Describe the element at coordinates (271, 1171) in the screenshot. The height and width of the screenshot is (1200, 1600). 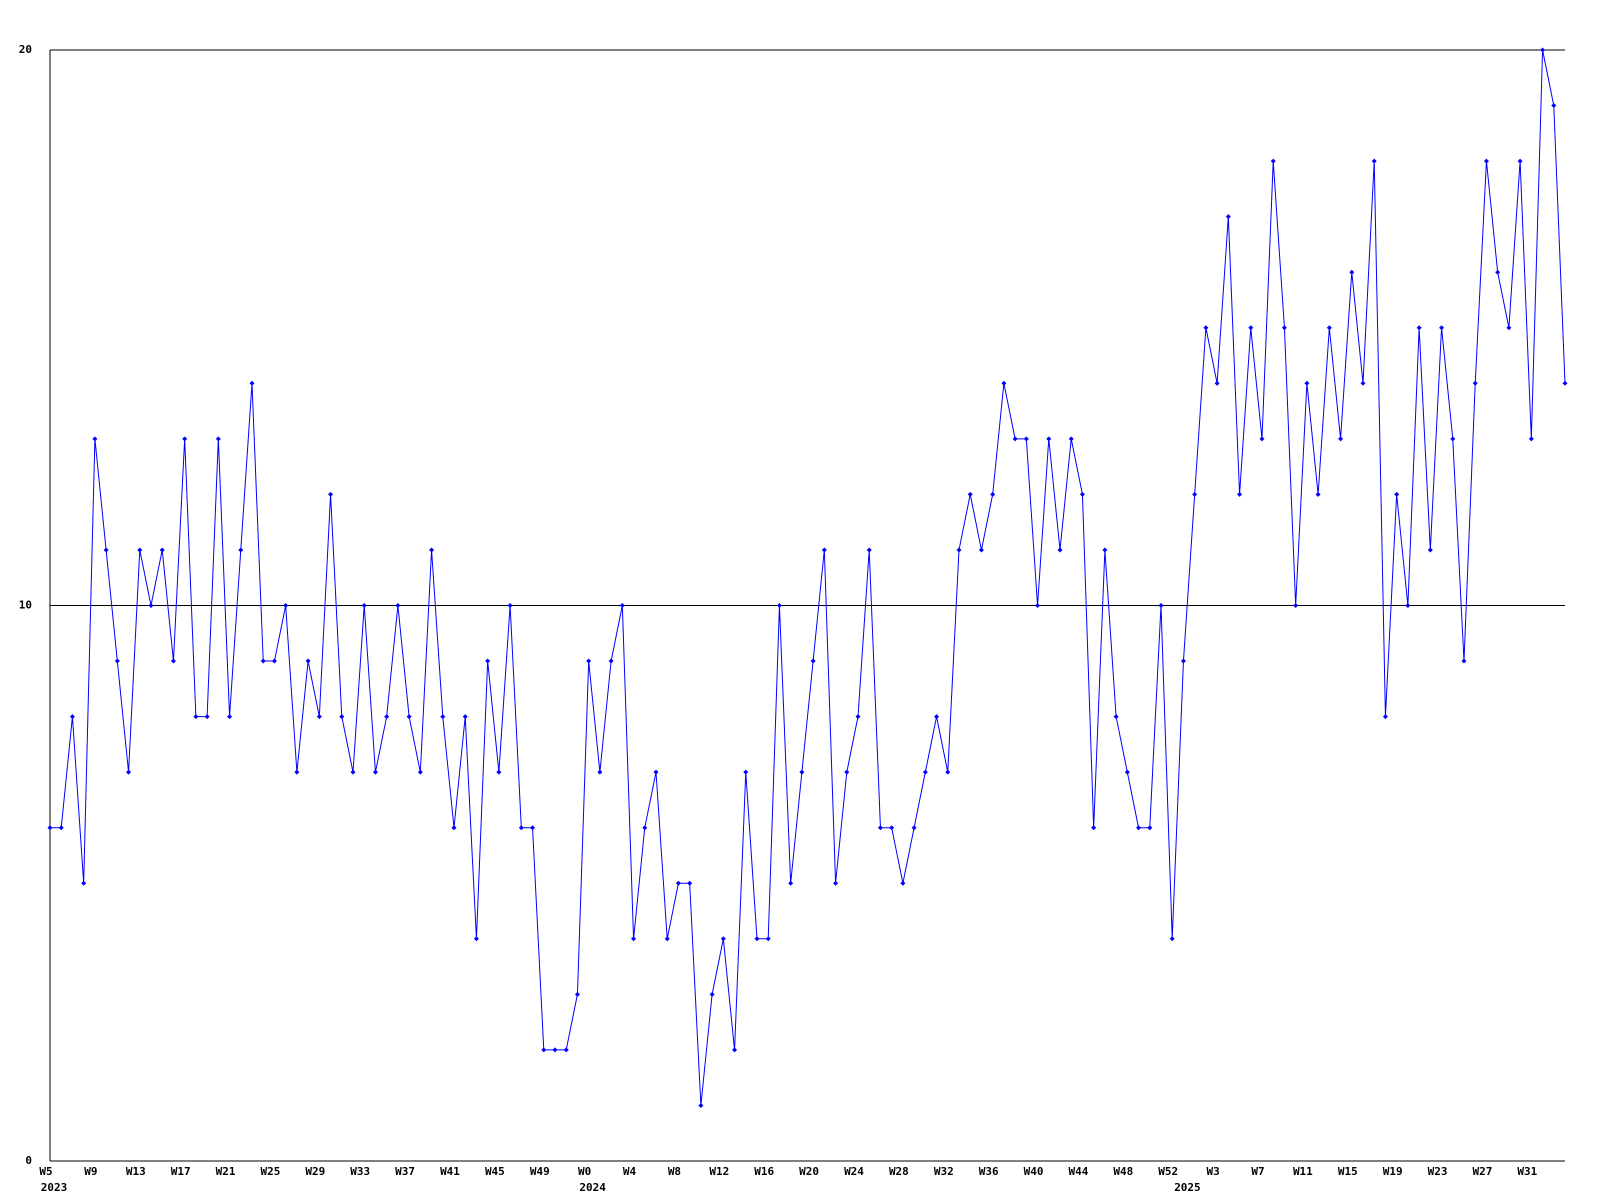
I see `x-tick-label: W25` at that location.